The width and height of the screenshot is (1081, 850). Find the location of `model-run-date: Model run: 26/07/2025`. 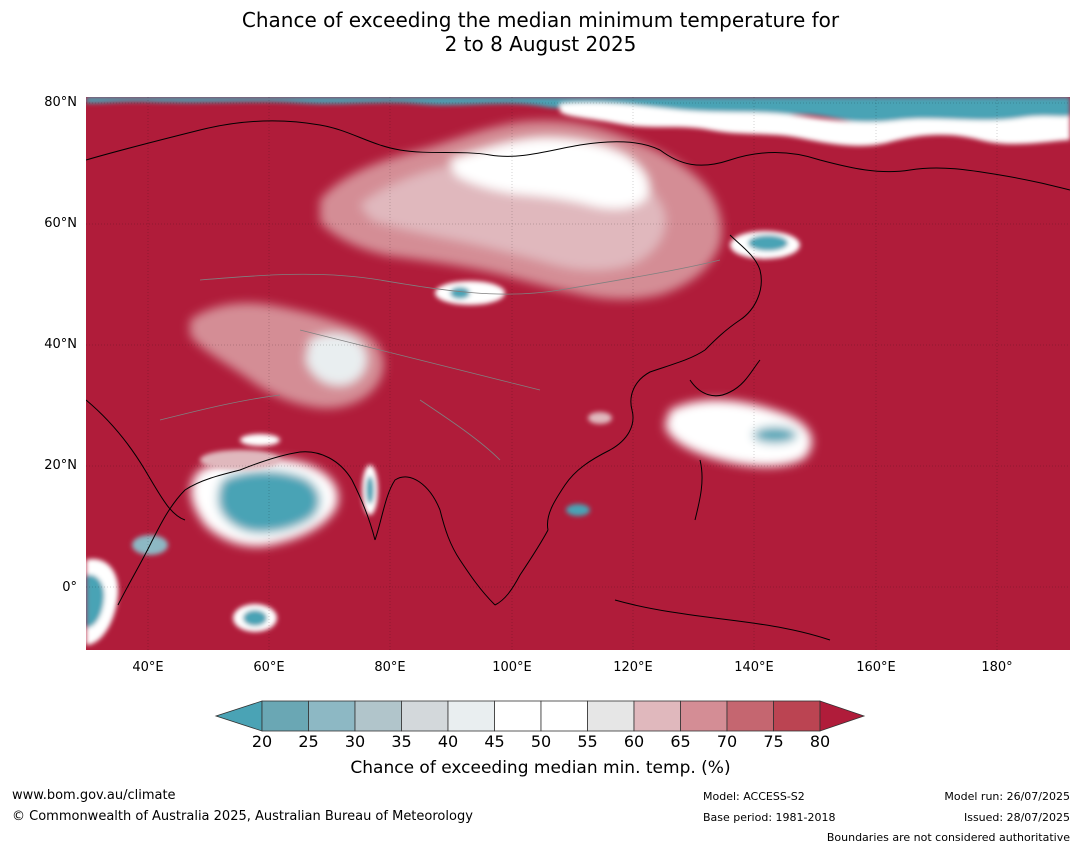

model-run-date: Model run: 26/07/2025 is located at coordinates (1007, 796).